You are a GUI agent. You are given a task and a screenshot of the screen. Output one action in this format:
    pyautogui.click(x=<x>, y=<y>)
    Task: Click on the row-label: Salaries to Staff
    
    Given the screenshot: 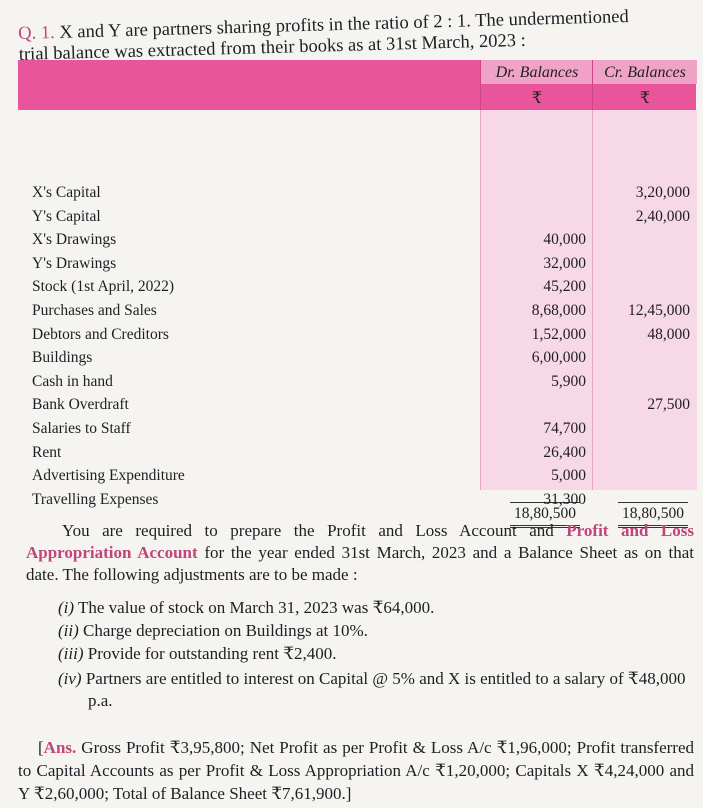 What is the action you would take?
    pyautogui.click(x=81, y=428)
    